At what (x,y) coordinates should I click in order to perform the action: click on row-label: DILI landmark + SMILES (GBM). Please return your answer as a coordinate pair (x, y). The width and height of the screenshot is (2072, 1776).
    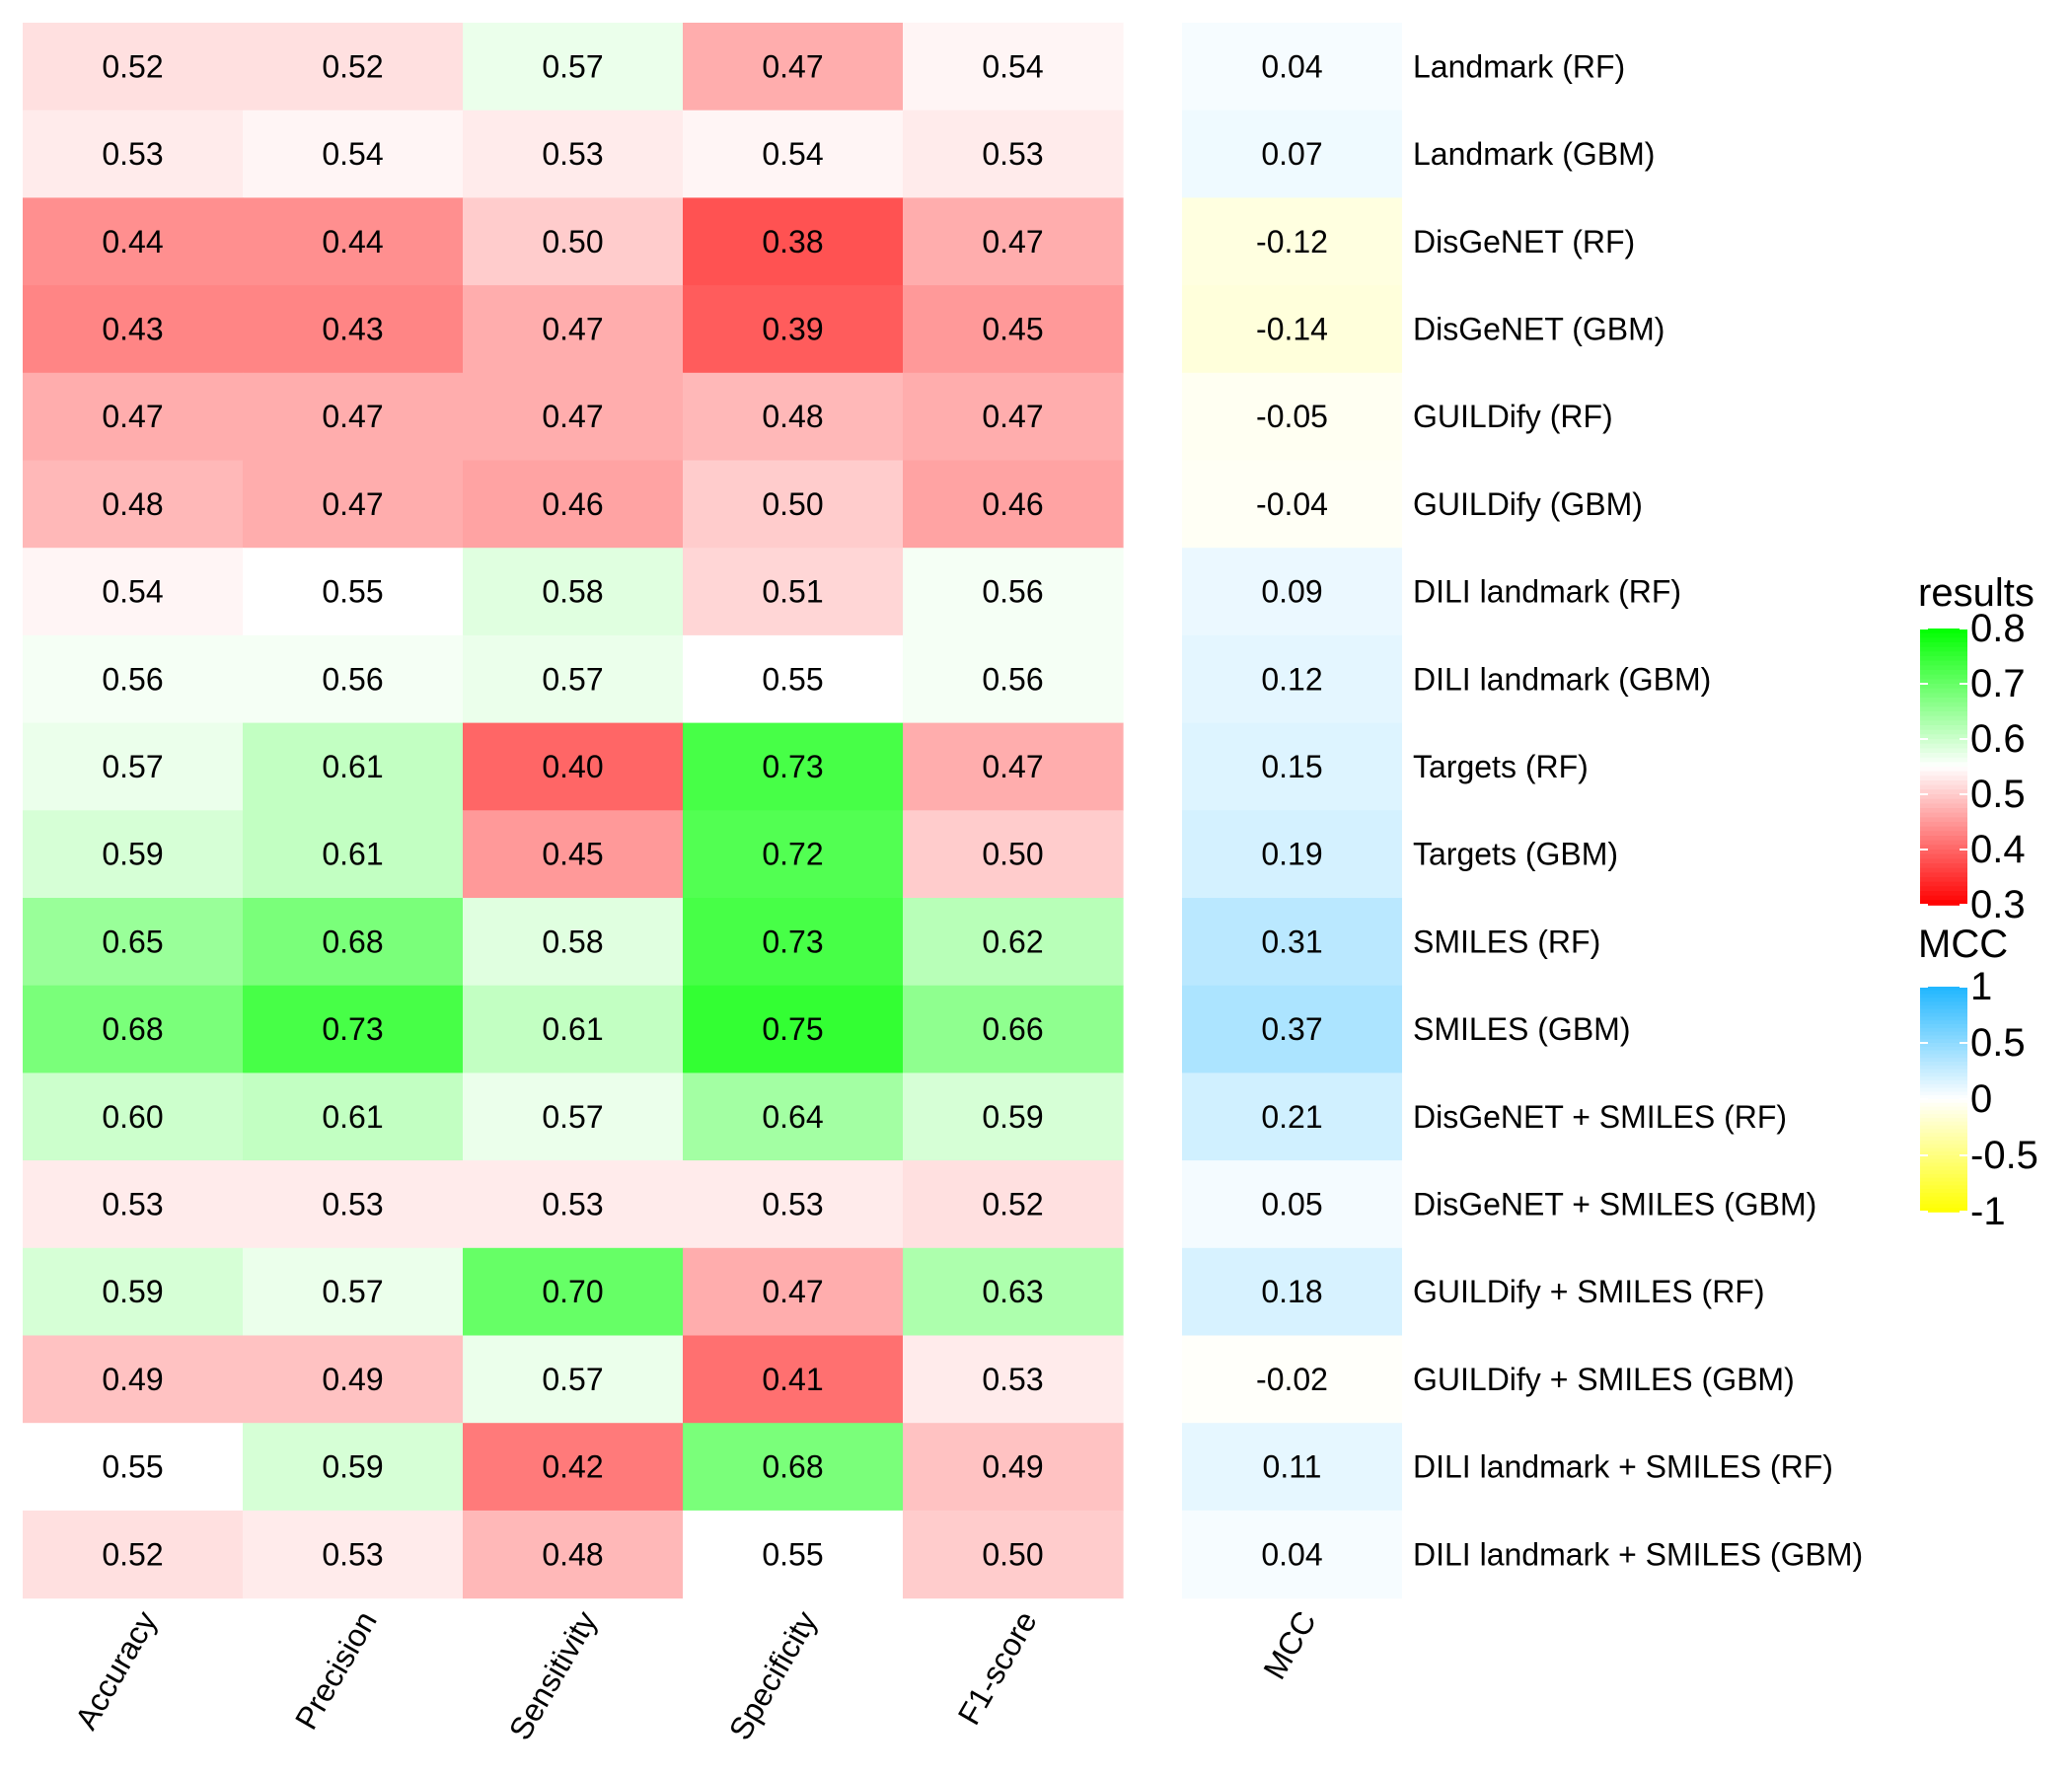
    Looking at the image, I should click on (1638, 1554).